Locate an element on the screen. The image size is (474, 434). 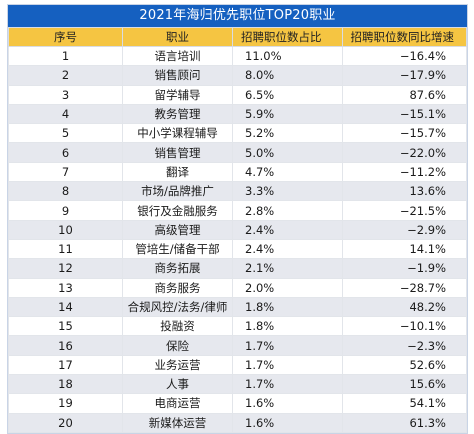
job-cell: 管培生/储备干部 is located at coordinates (177, 249).